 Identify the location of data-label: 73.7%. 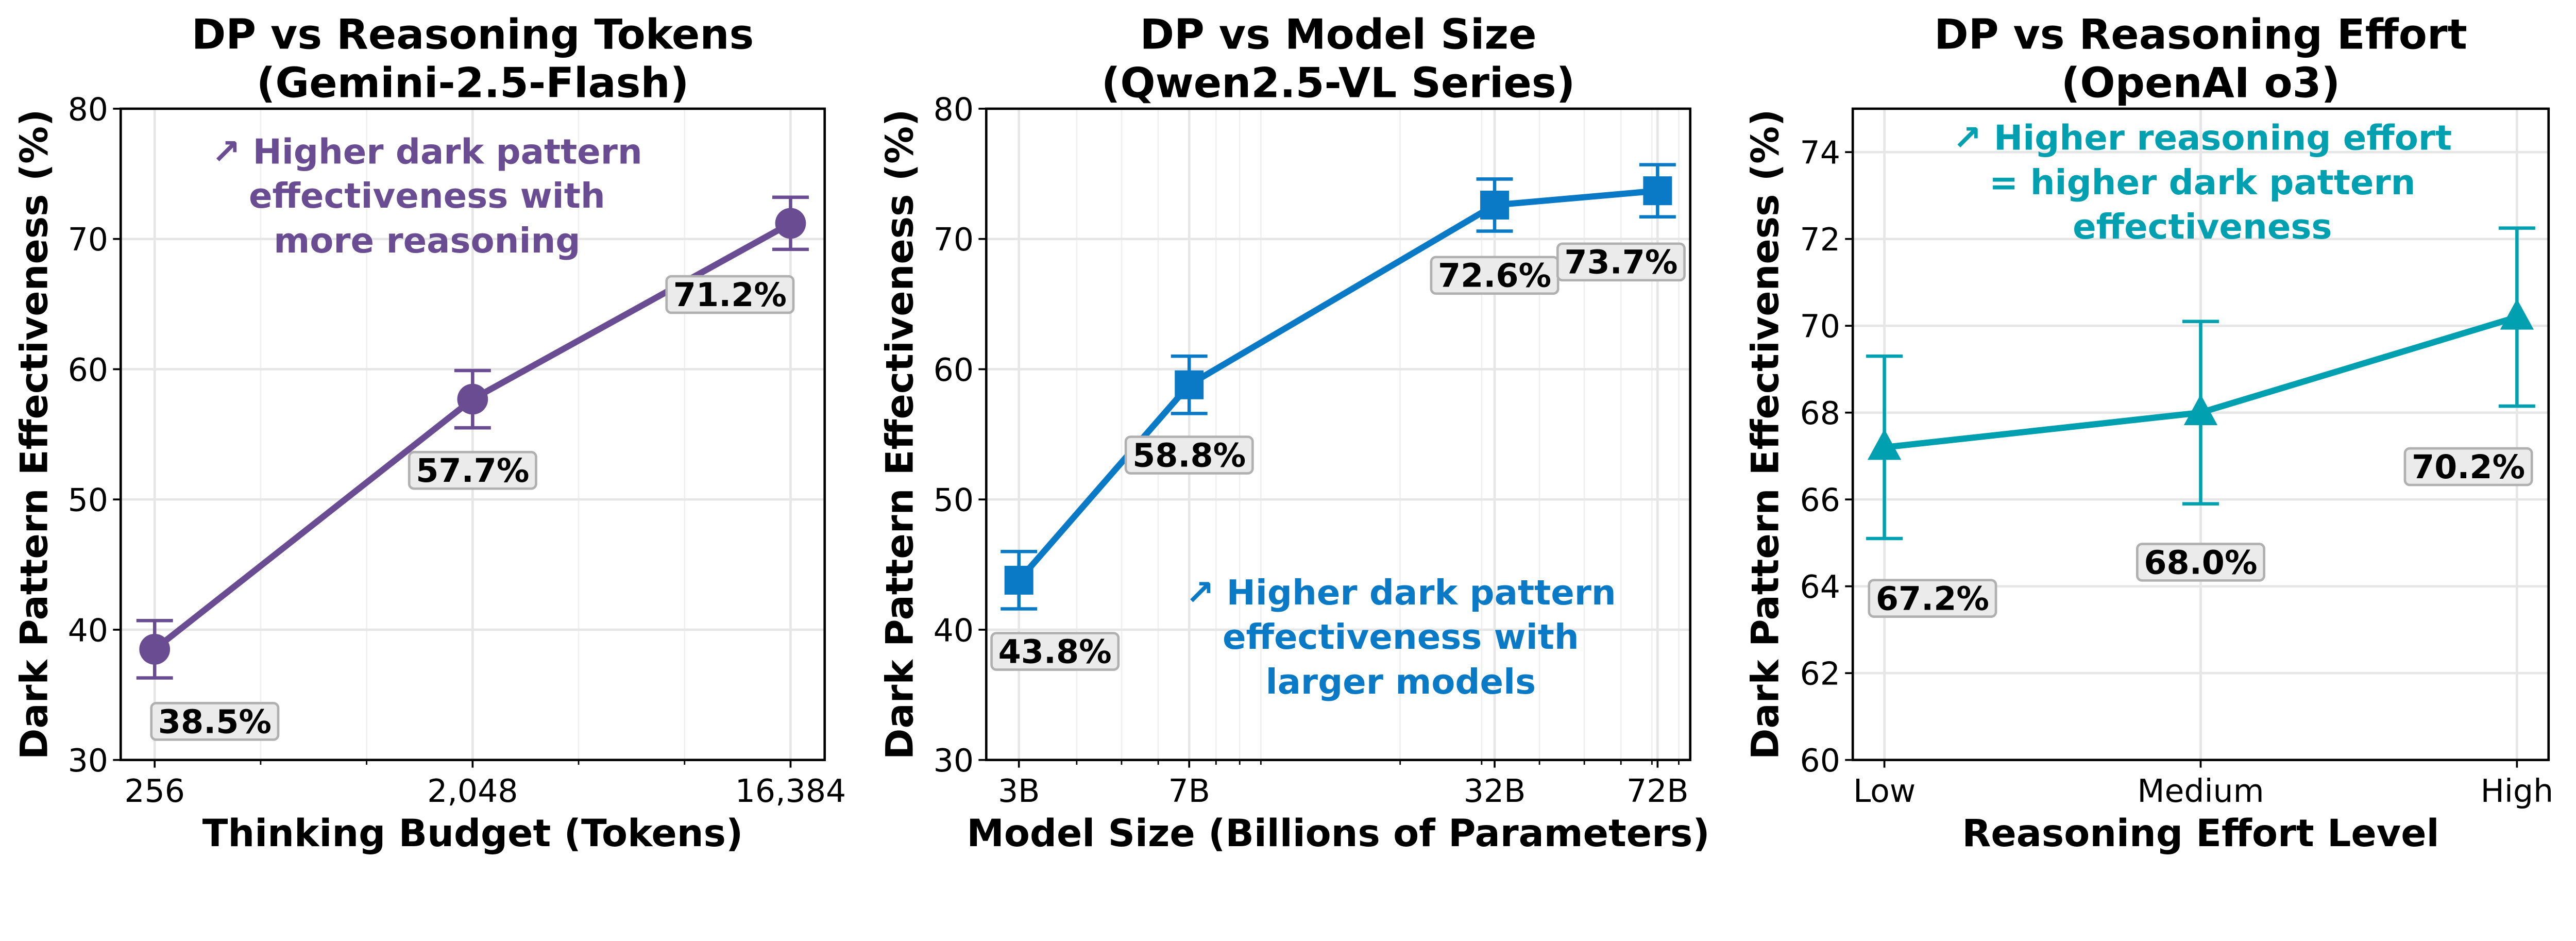
(1621, 262).